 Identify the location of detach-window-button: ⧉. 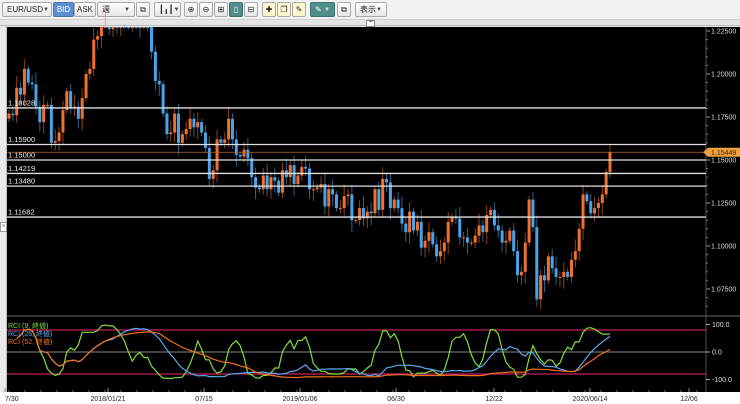
(344, 9).